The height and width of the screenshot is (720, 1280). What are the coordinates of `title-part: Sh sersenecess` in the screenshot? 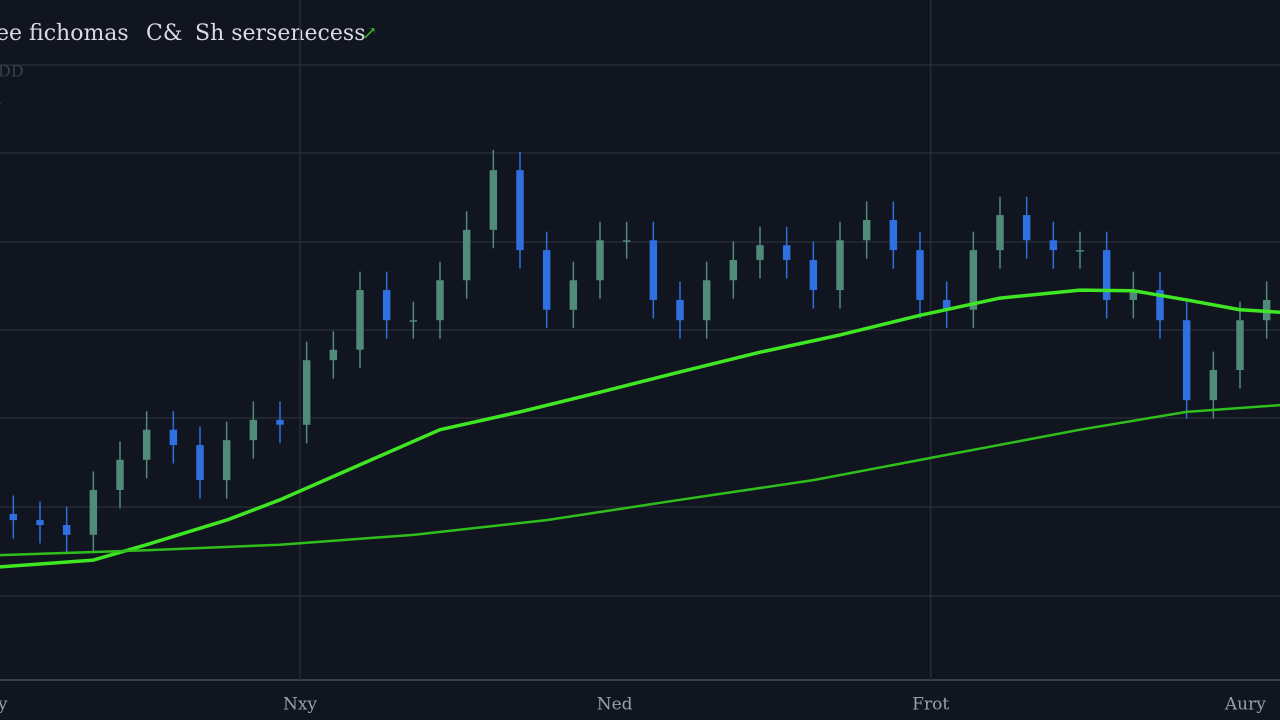 It's located at (280, 33).